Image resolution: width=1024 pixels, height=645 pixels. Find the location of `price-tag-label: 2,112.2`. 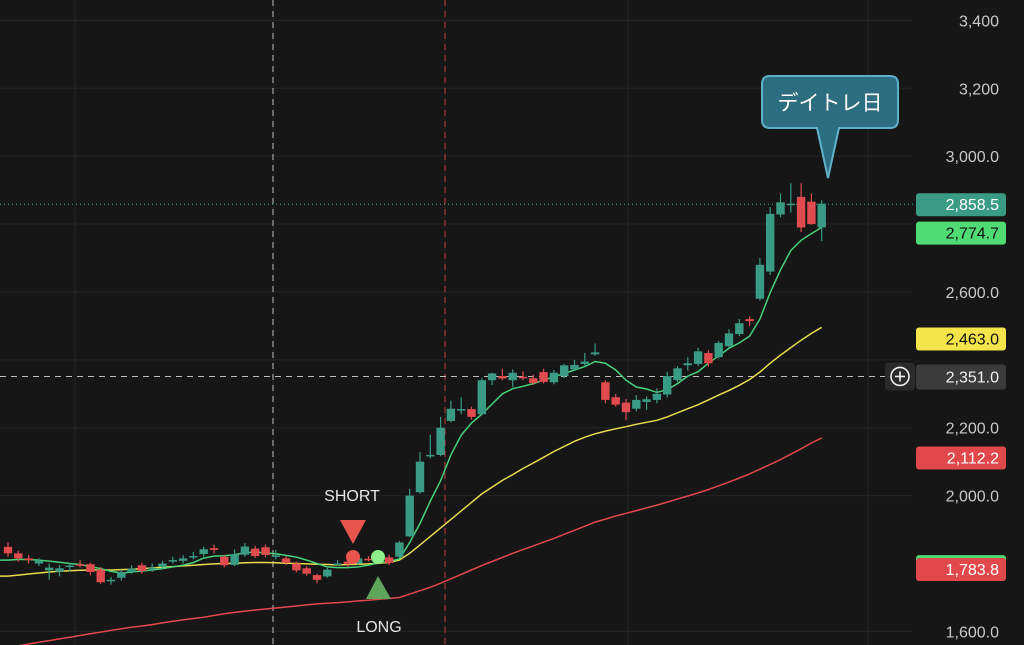

price-tag-label: 2,112.2 is located at coordinates (973, 459).